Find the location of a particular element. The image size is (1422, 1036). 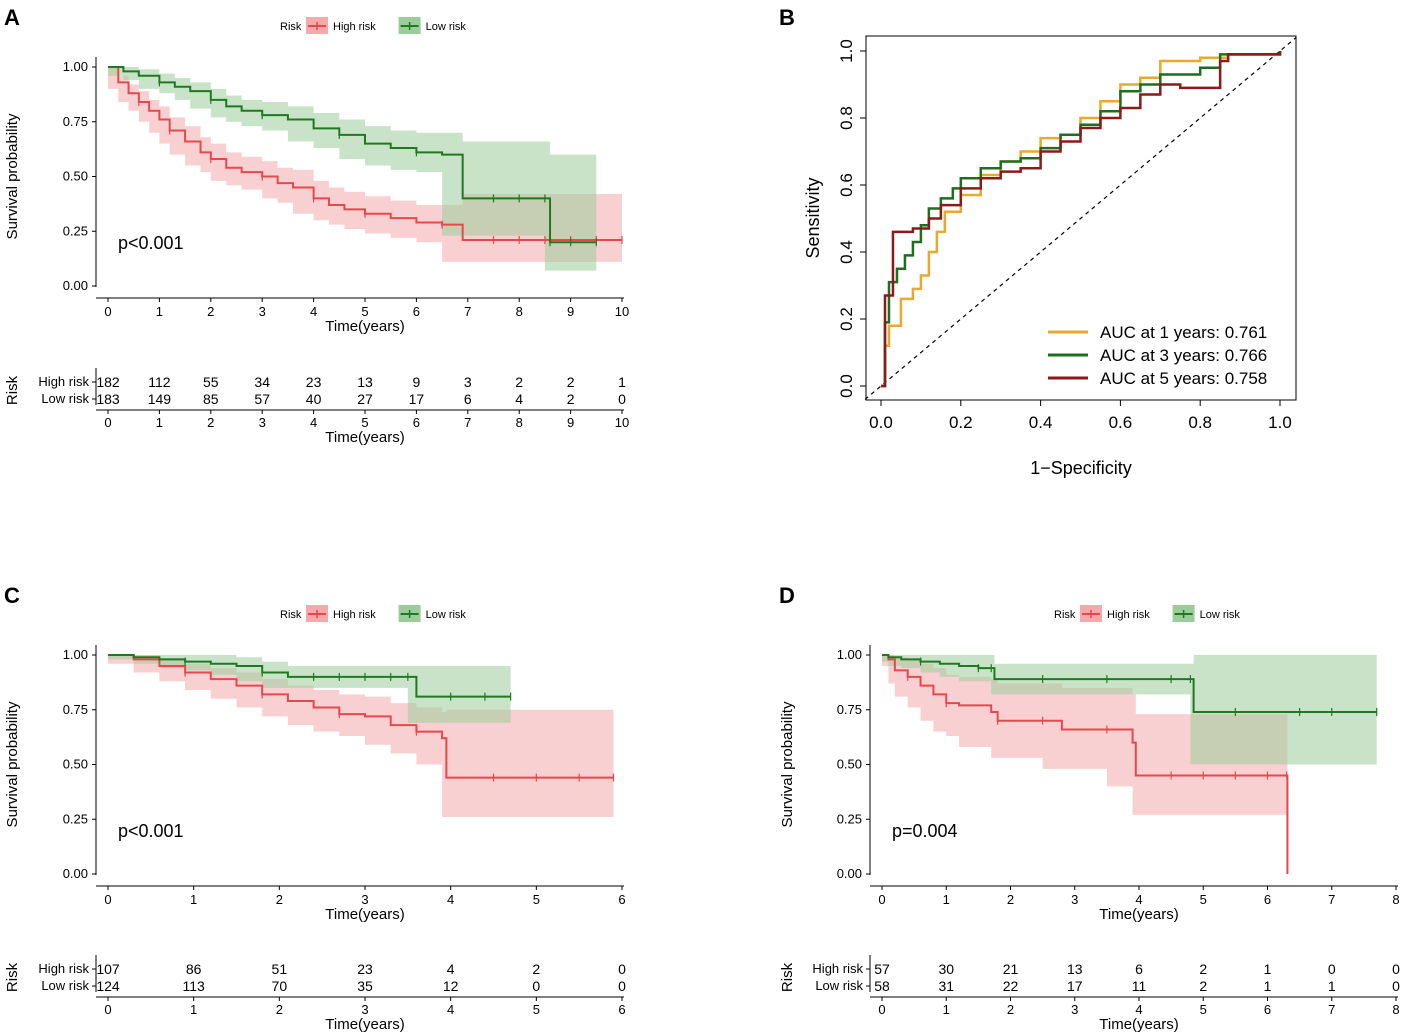

series-high-risk is located at coordinates (1085, 764).